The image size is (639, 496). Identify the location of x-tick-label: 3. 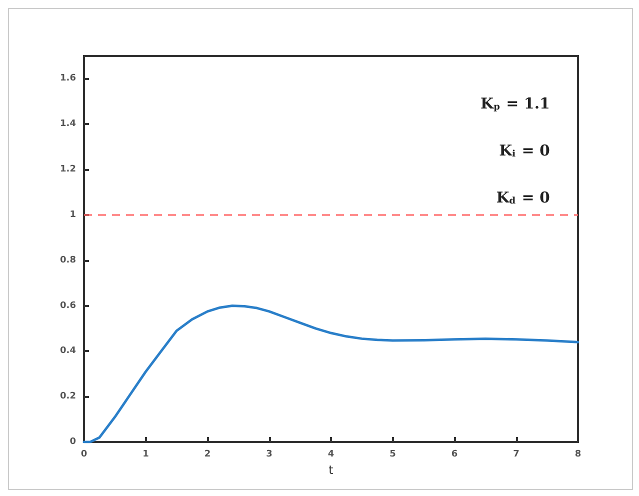
(269, 455).